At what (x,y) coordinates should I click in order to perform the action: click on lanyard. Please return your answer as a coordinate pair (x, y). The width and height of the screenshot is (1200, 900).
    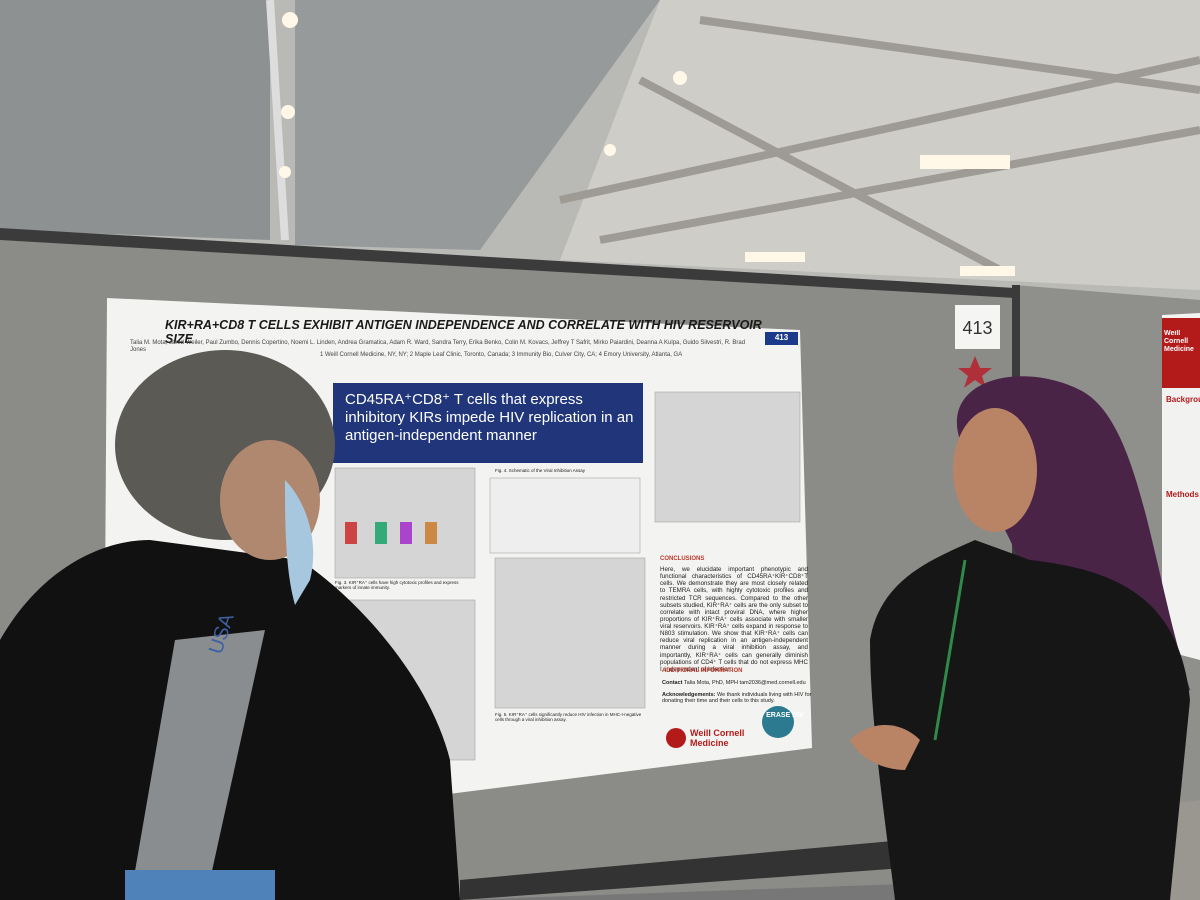
    Looking at the image, I should click on (950, 650).